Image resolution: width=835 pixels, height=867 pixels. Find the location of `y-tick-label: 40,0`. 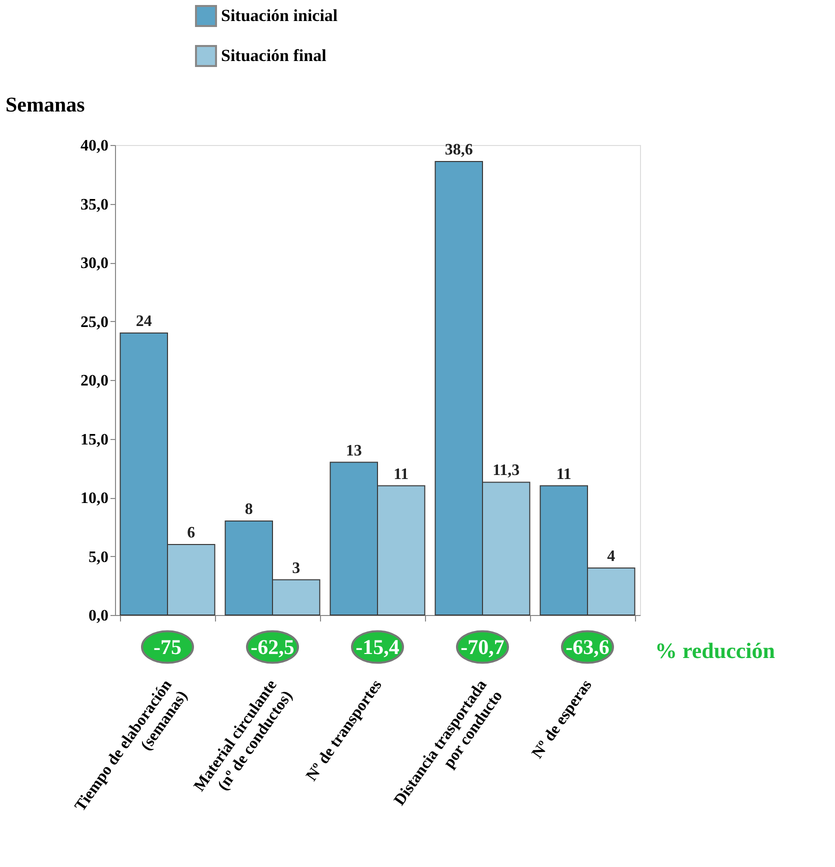

y-tick-label: 40,0 is located at coordinates (94, 146).